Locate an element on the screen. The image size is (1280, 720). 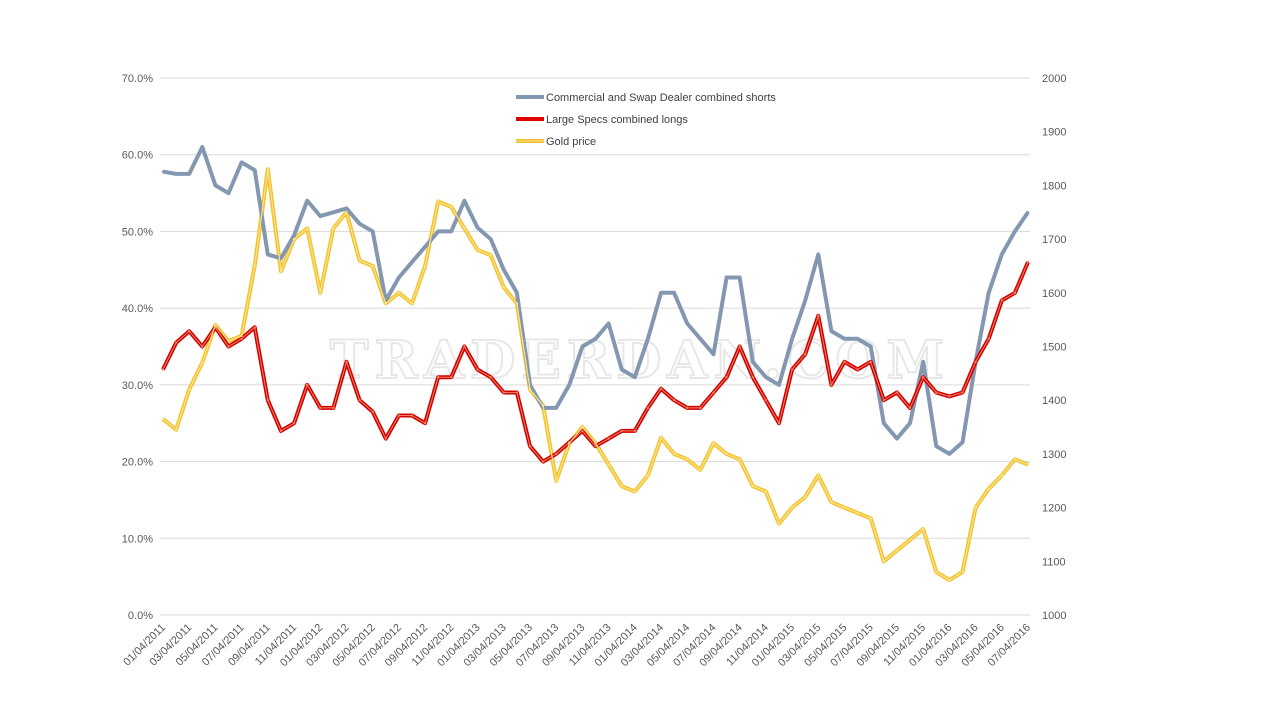
right-tick-label: 1700 is located at coordinates (1054, 240).